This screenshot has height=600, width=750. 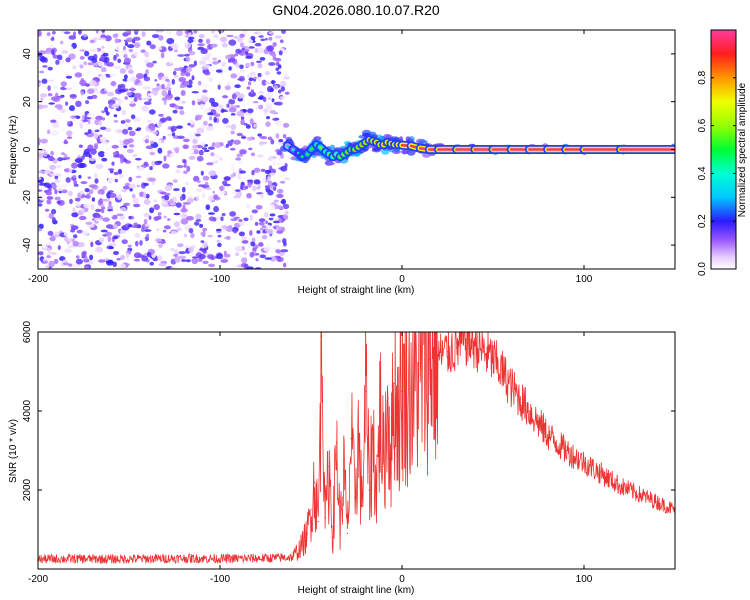 What do you see at coordinates (477, 147) in the screenshot?
I see `spectrogram-ridge` at bounding box center [477, 147].